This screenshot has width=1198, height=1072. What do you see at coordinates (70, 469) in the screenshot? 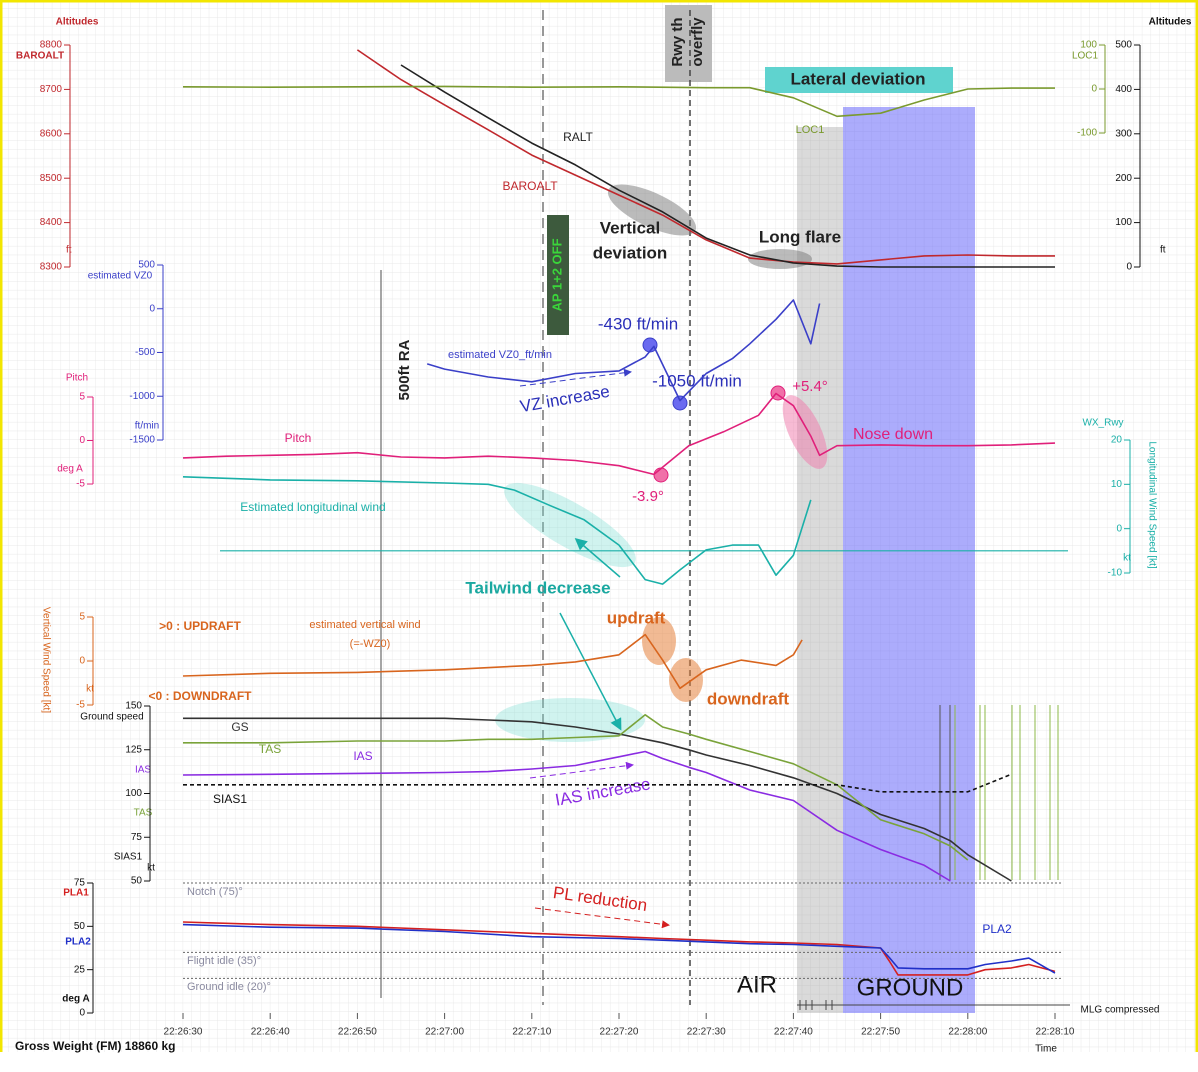
I see `axis-unit: deg A` at bounding box center [70, 469].